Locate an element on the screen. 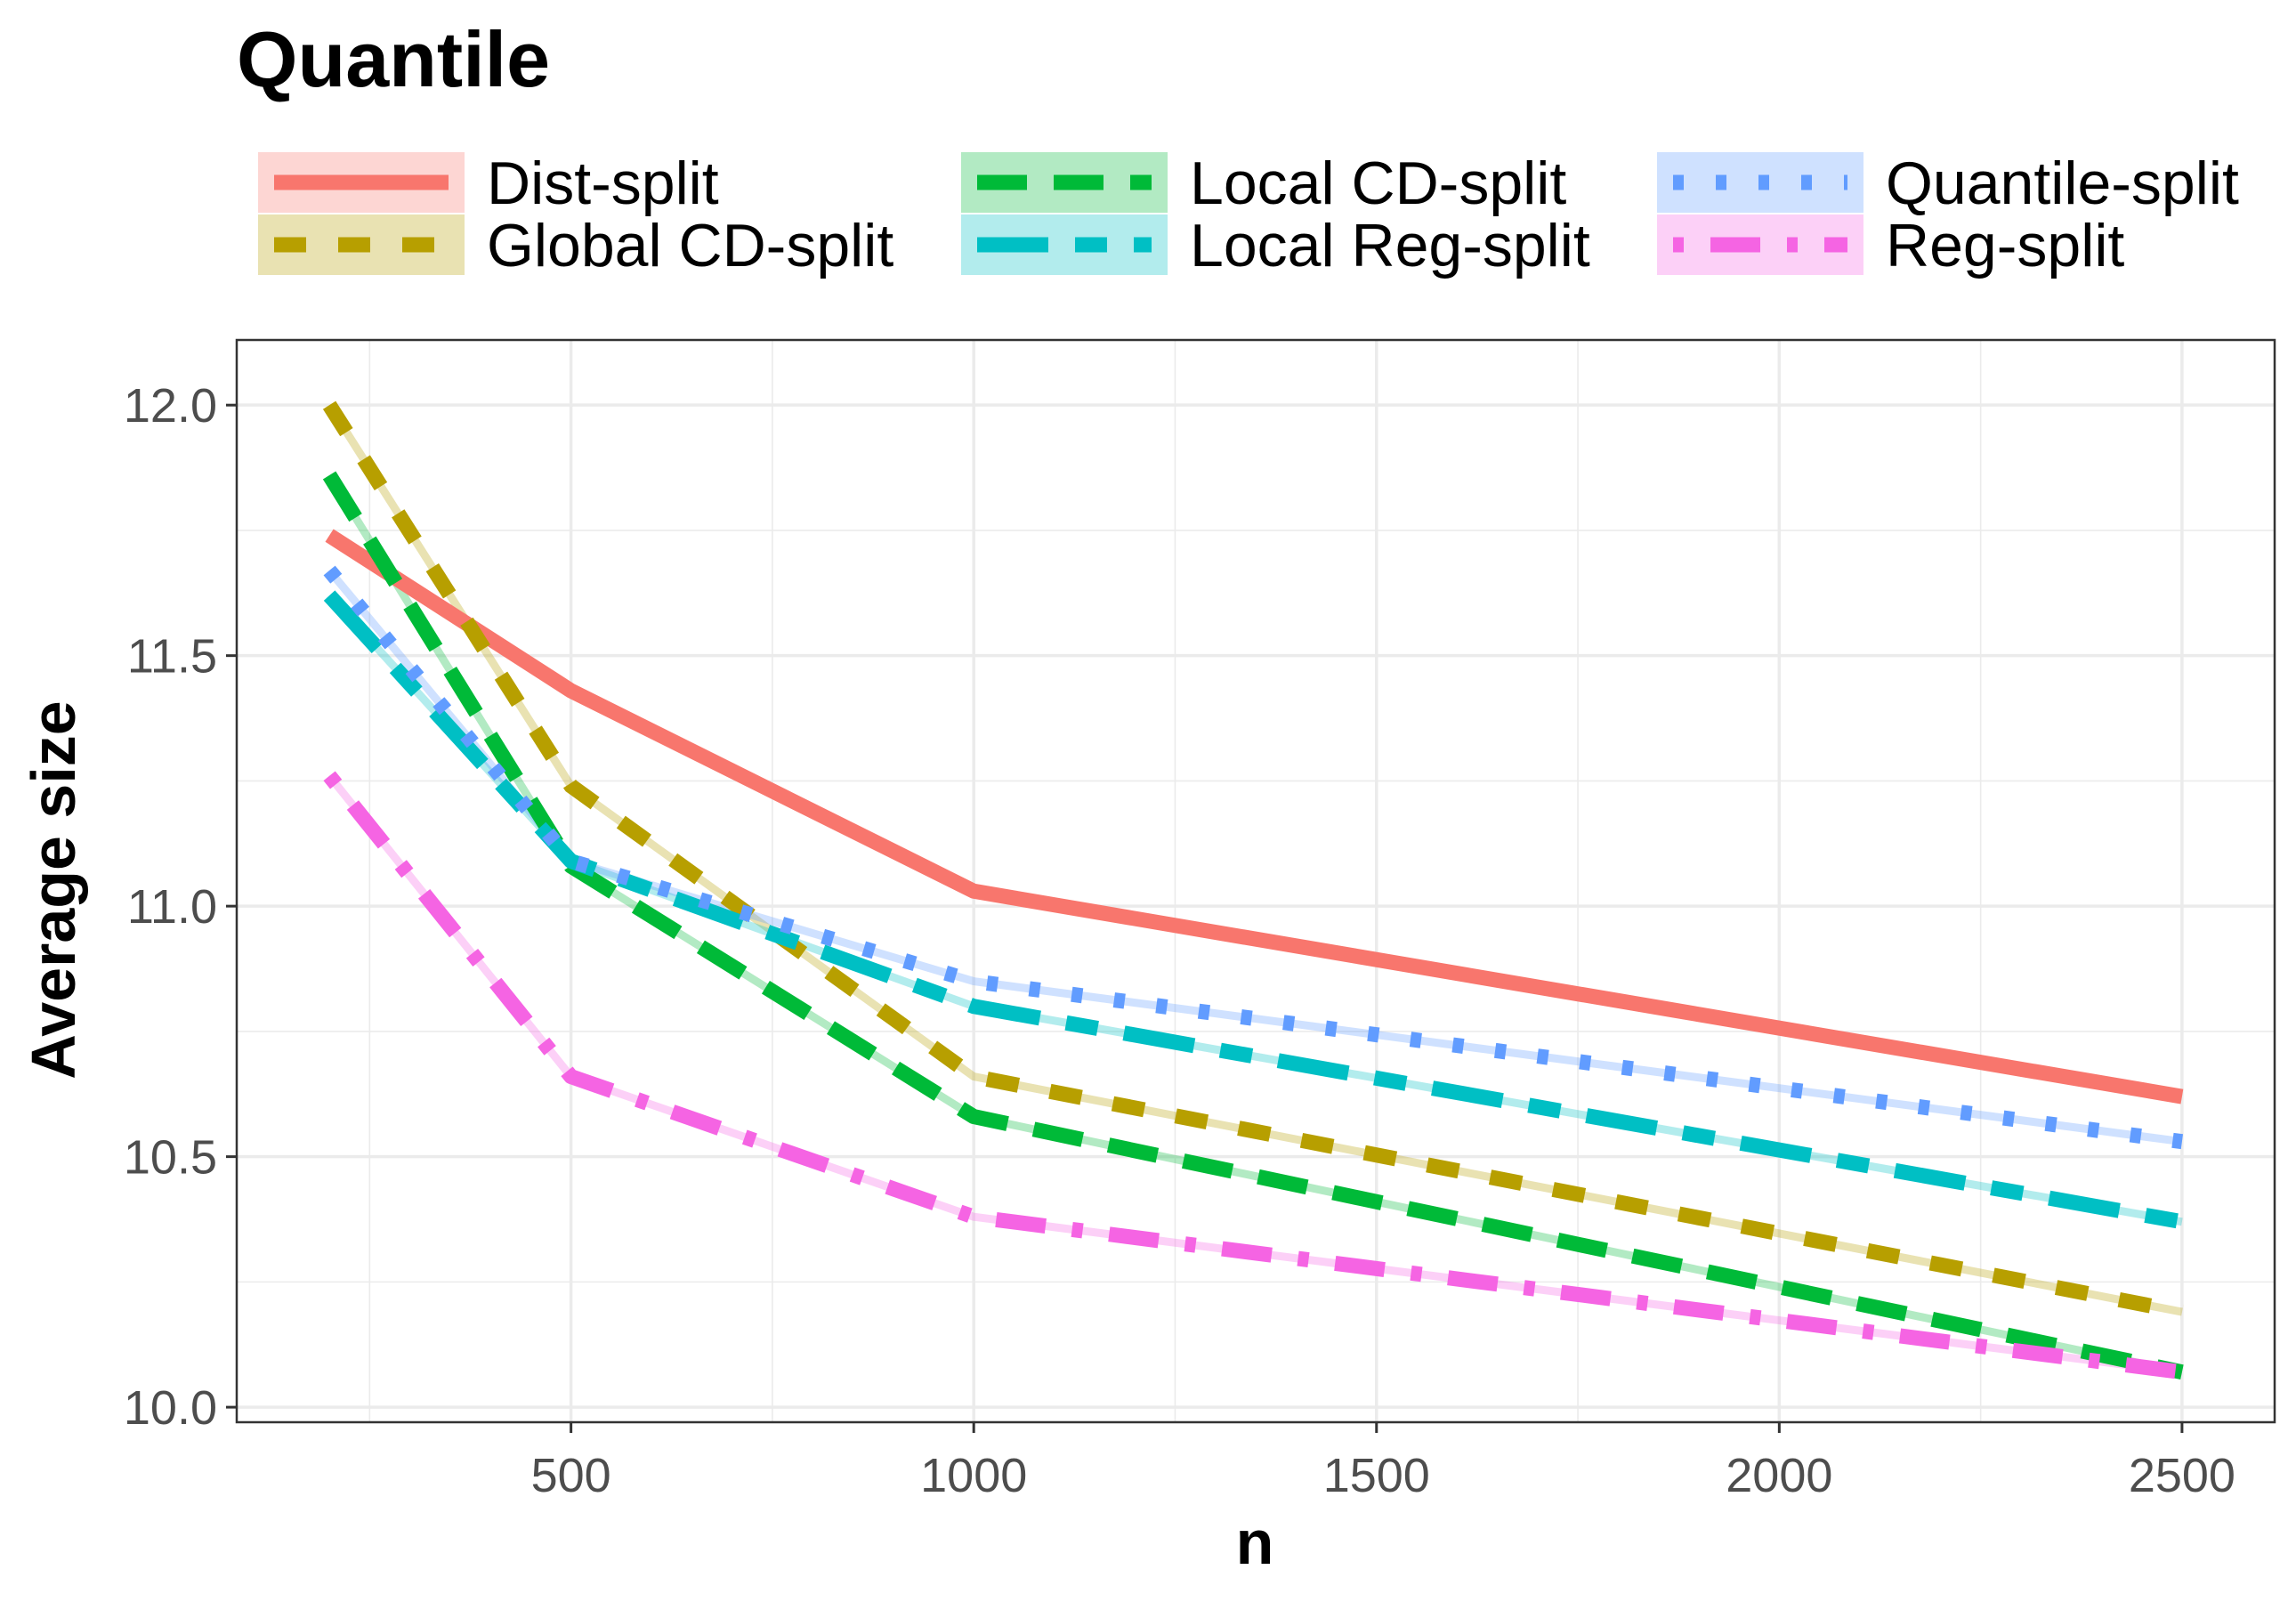 This screenshot has width=2296, height=1602. chart-title: Quantile is located at coordinates (393, 59).